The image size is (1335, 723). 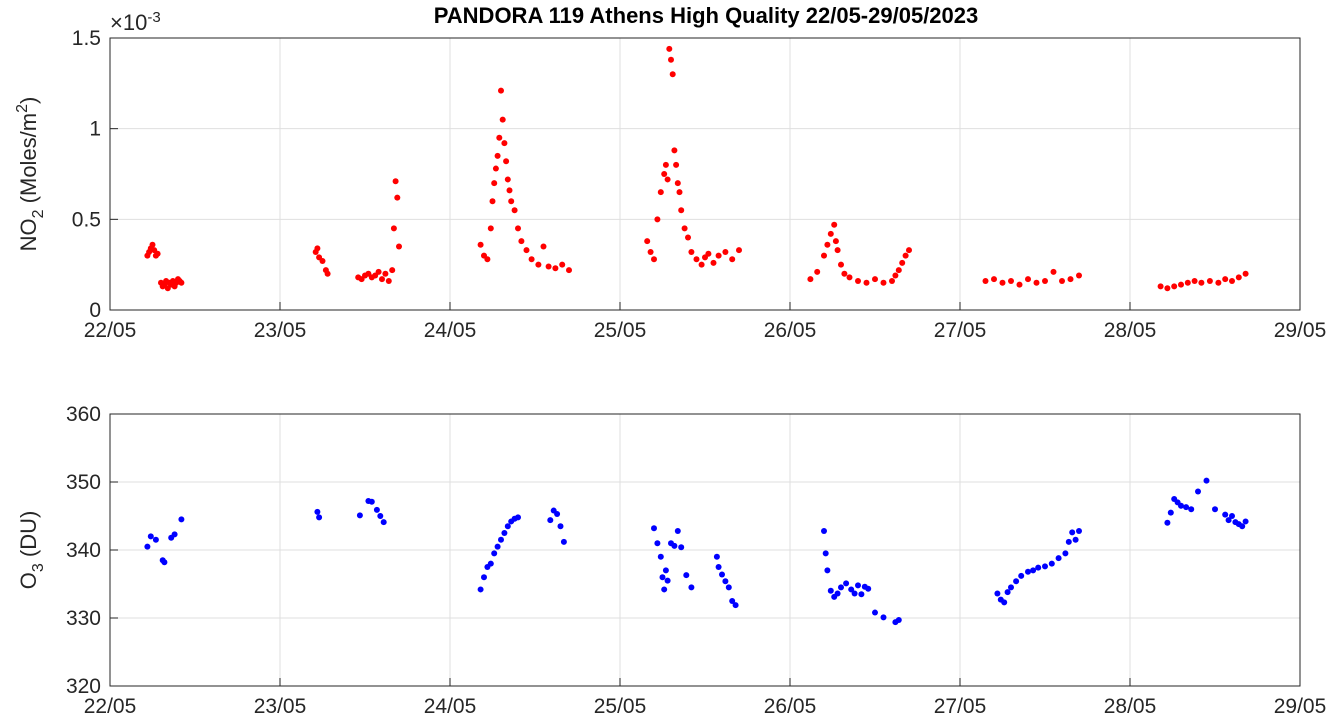 What do you see at coordinates (83, 618) in the screenshot?
I see `o3-ytick-label: 330` at bounding box center [83, 618].